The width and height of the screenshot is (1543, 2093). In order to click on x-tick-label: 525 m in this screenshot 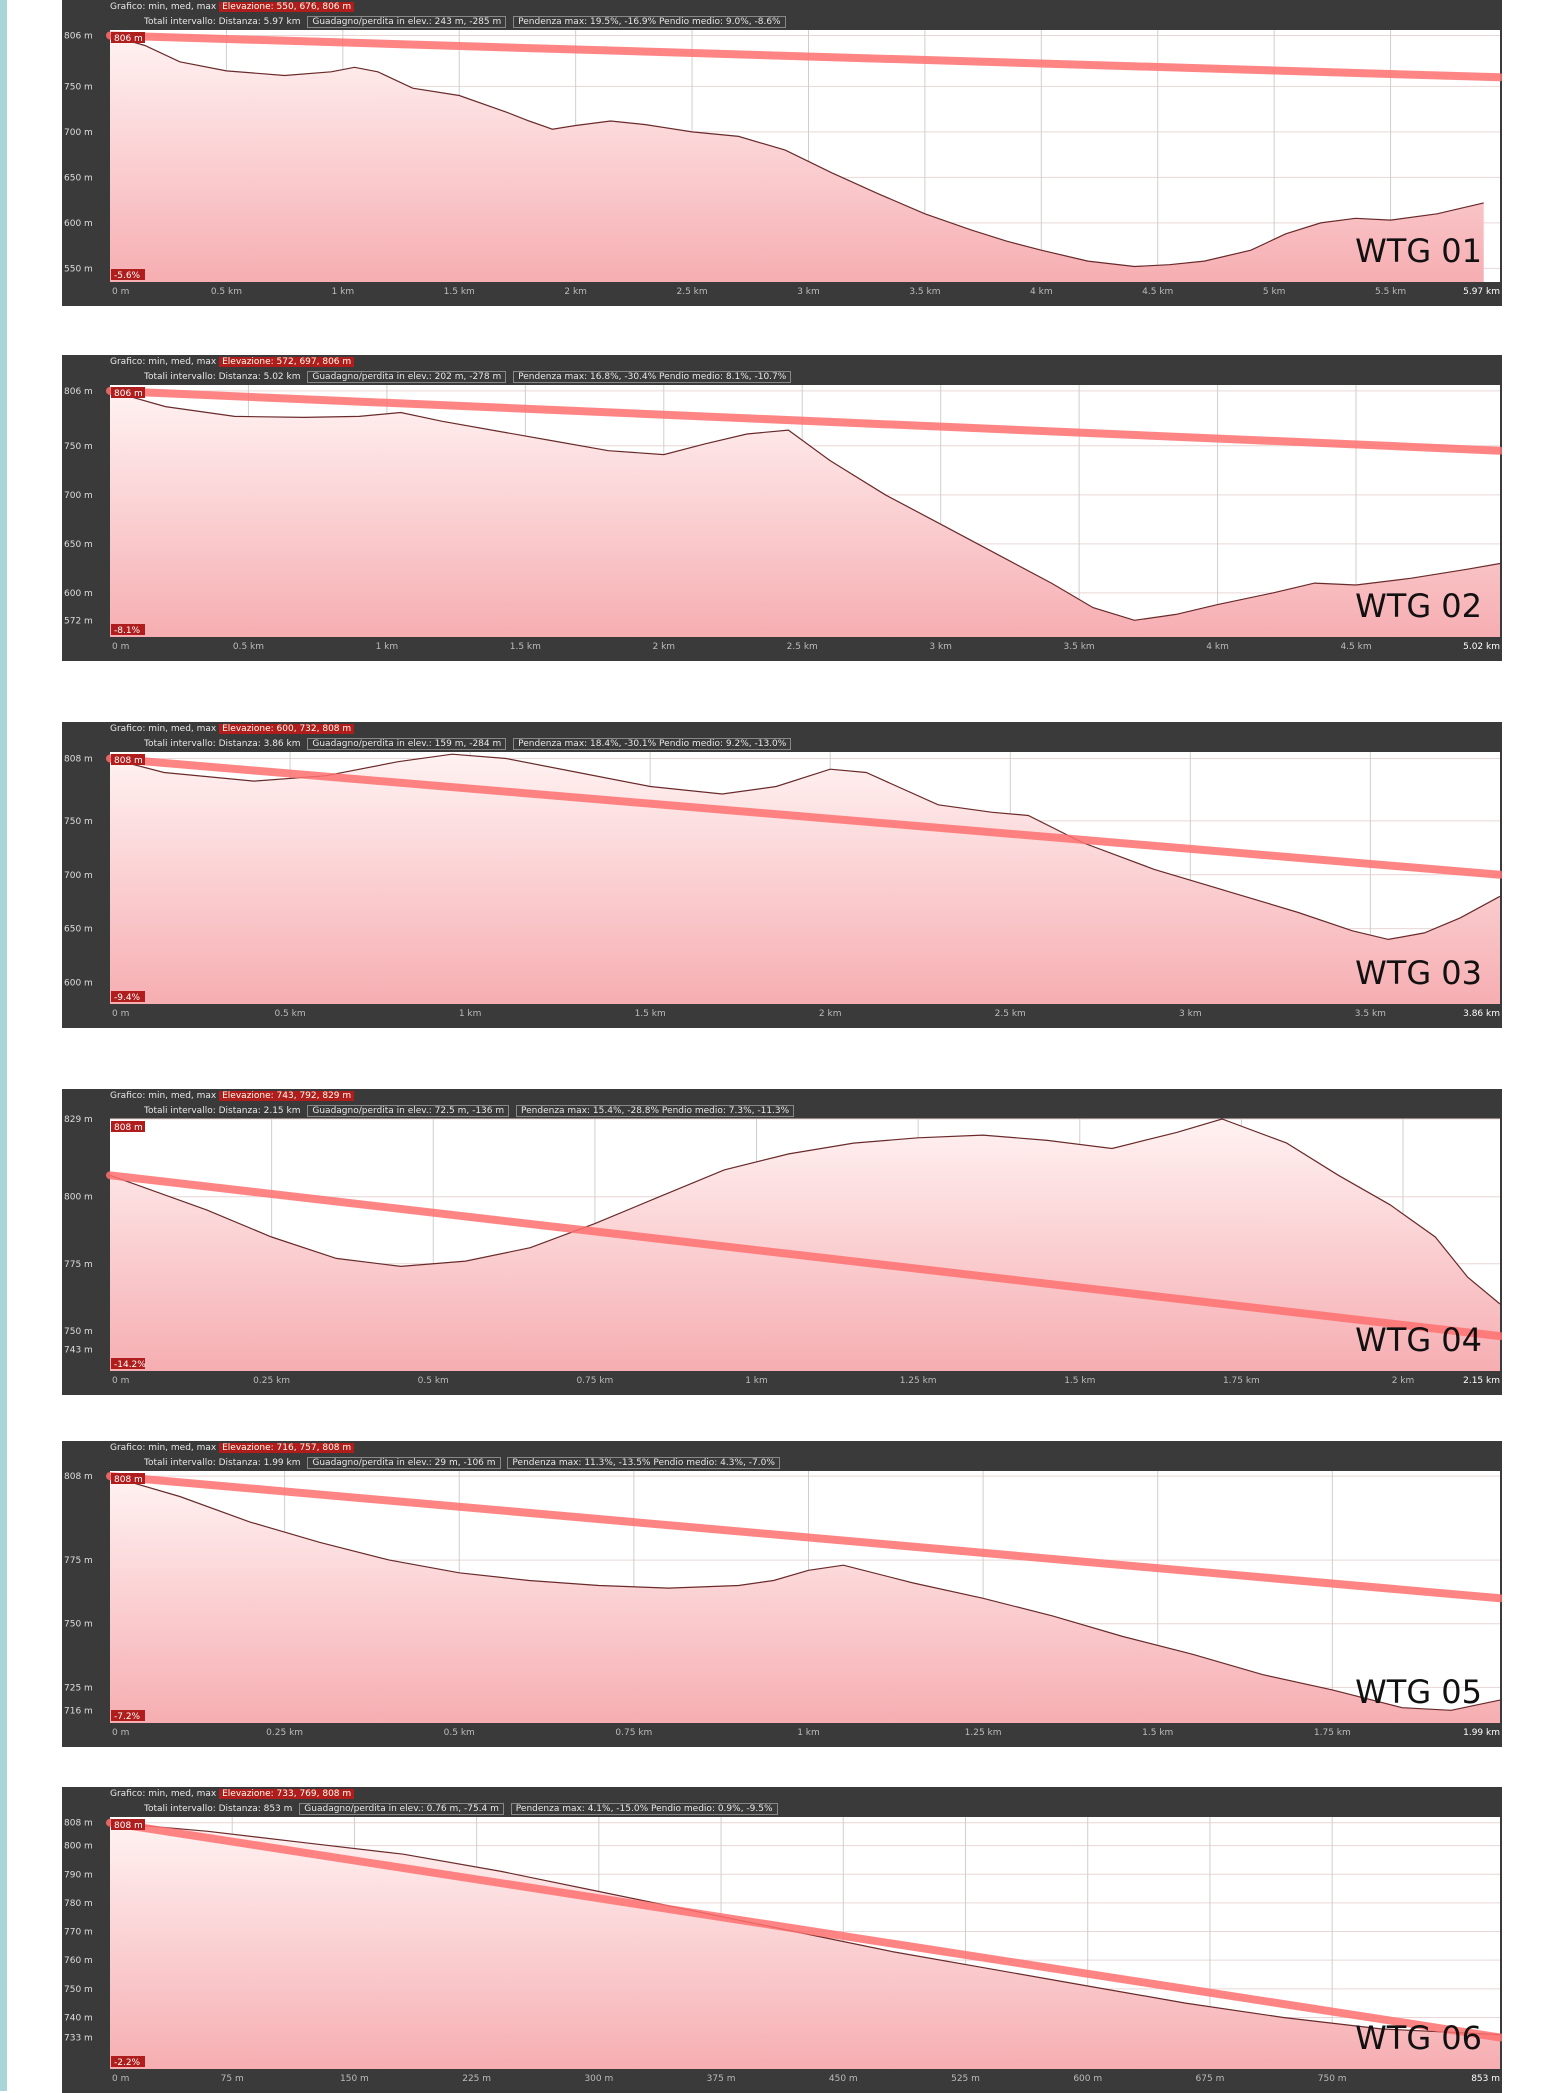, I will do `click(965, 2079)`.